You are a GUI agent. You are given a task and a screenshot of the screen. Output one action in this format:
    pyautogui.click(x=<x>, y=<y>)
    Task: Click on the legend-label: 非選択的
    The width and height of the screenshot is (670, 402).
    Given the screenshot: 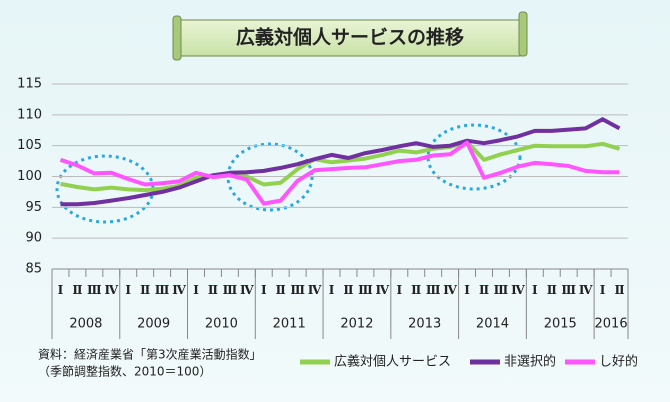 What is the action you would take?
    pyautogui.click(x=530, y=362)
    